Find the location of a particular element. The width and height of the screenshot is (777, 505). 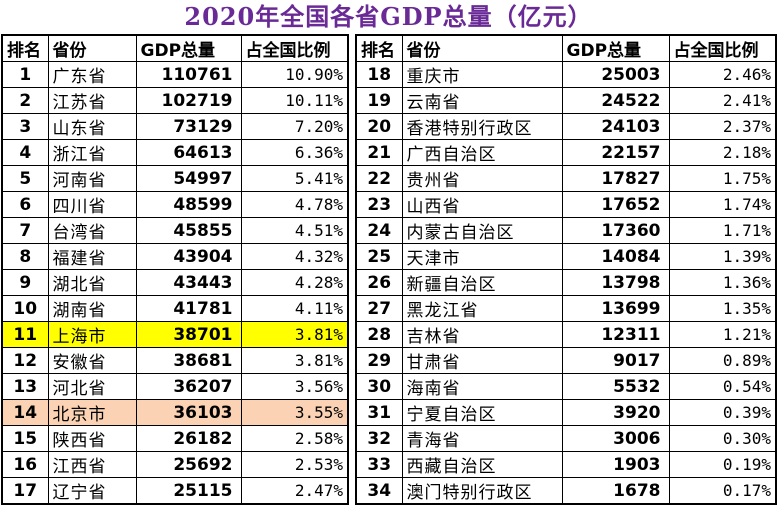

gdp-cell: 17360 is located at coordinates (615, 230).